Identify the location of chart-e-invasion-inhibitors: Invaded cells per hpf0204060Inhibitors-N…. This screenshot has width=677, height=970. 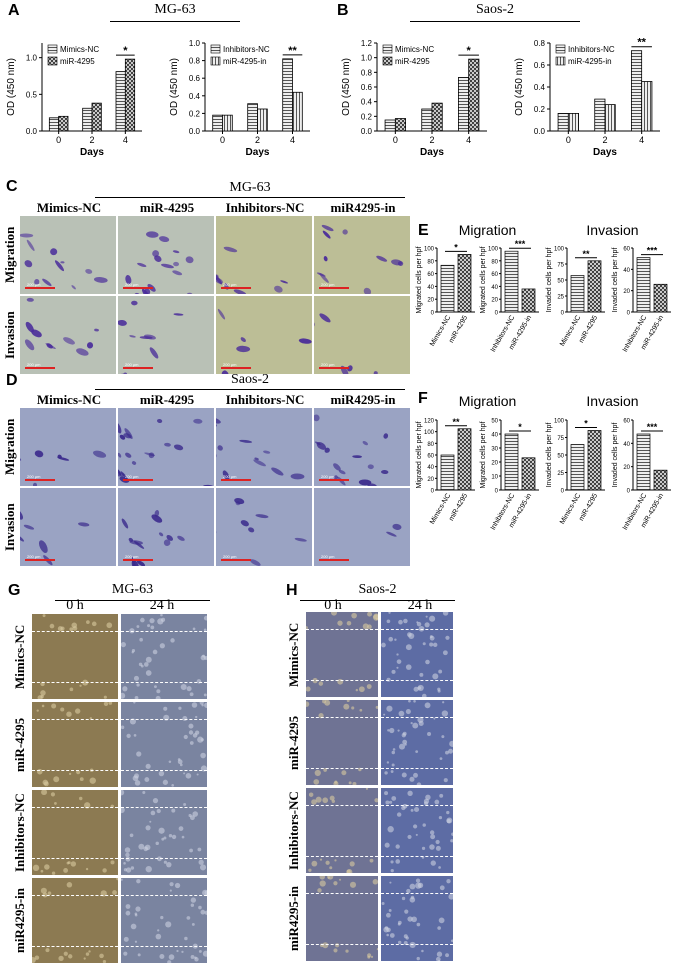
(641, 299).